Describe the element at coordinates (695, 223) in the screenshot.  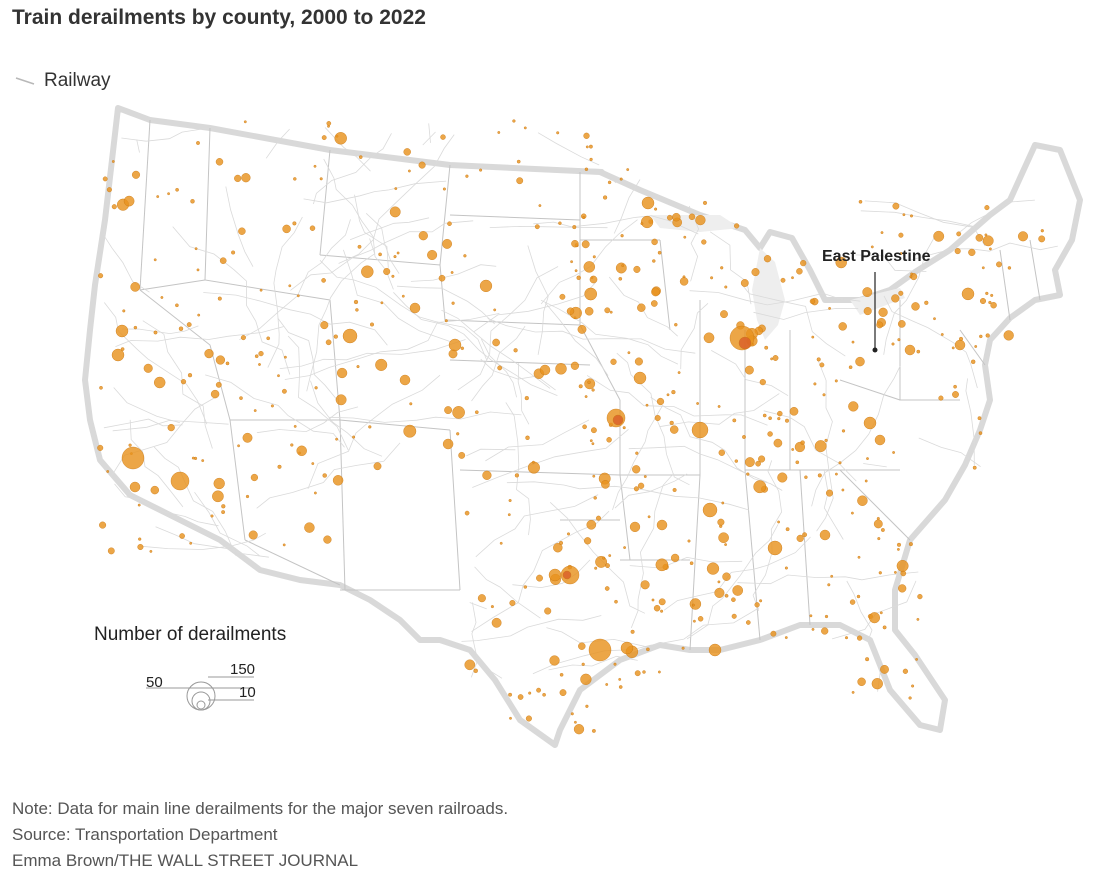
I see `lake-superior` at that location.